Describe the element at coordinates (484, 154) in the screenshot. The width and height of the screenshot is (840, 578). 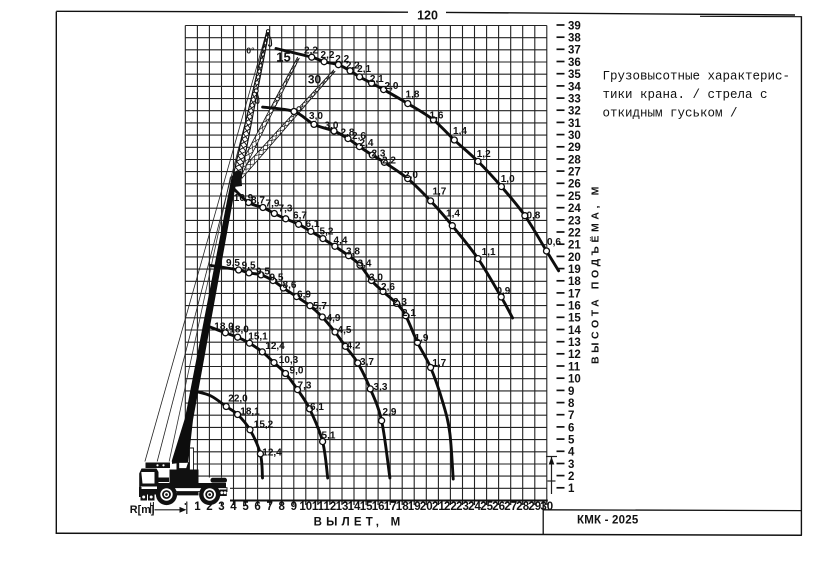
I see `svg-text: 1,2` at that location.